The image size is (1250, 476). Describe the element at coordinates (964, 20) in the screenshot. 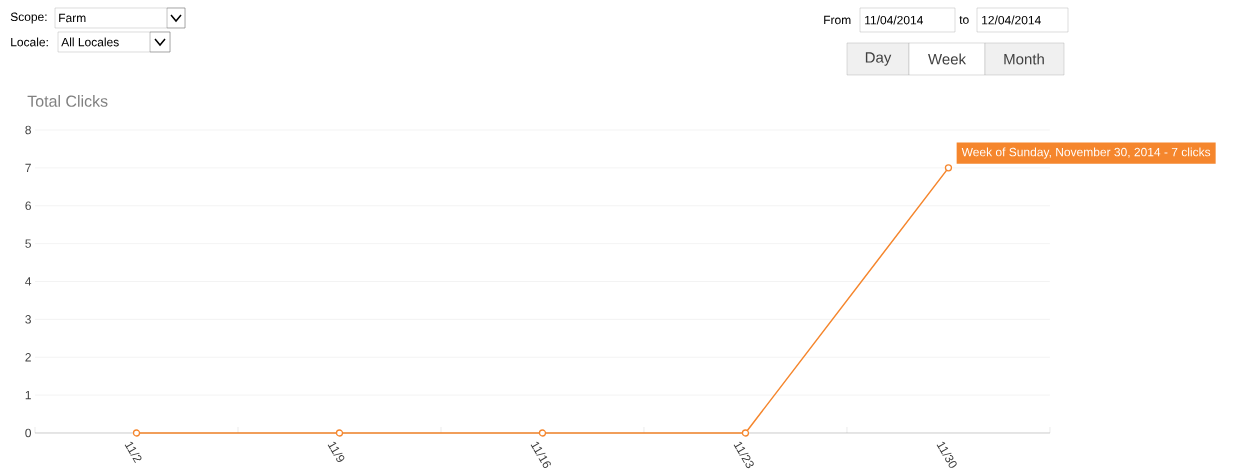

I see `text: to` at that location.